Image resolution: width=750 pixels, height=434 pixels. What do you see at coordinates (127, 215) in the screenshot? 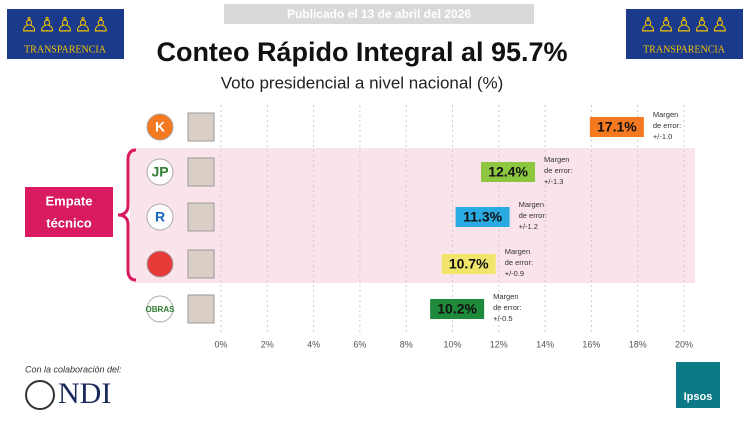
I see `tie-bracket` at bounding box center [127, 215].